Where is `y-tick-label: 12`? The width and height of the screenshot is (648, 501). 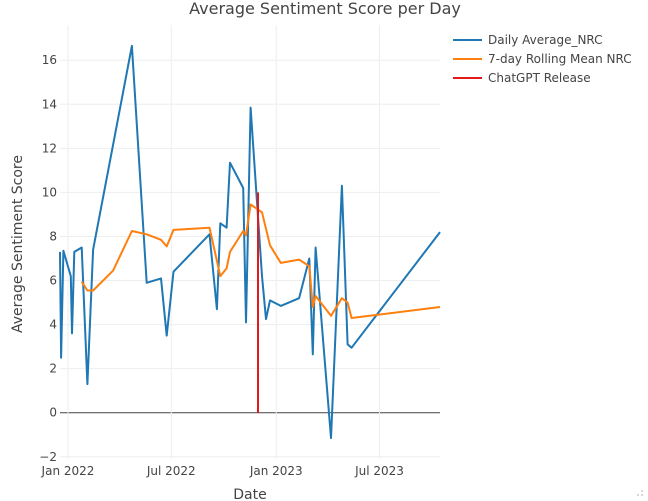
y-tick-label: 12 is located at coordinates (49, 148).